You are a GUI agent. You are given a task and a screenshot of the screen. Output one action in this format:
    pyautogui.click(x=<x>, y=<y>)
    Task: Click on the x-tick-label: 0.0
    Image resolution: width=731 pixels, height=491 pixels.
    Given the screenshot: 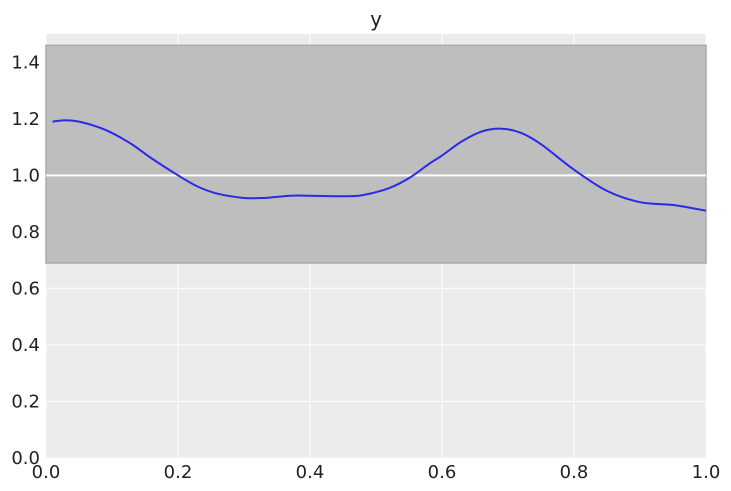 What is the action you would take?
    pyautogui.click(x=46, y=472)
    